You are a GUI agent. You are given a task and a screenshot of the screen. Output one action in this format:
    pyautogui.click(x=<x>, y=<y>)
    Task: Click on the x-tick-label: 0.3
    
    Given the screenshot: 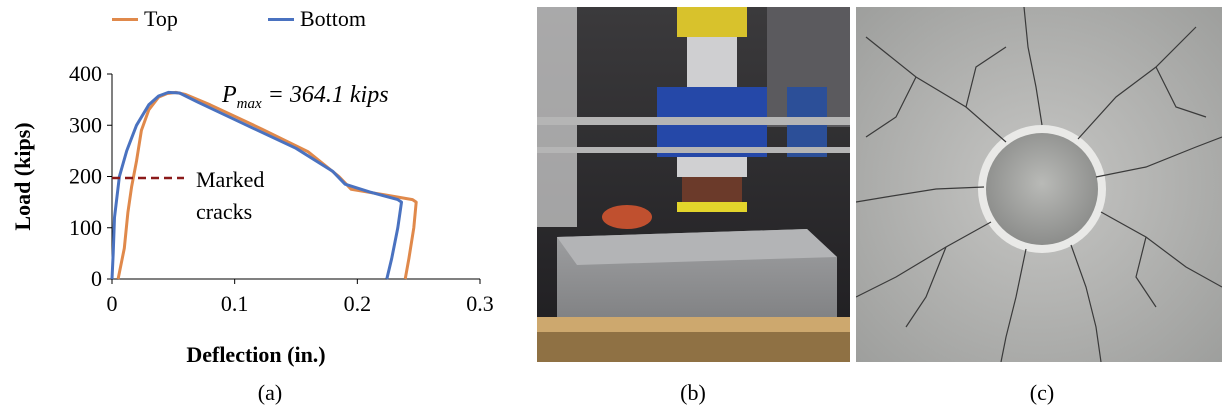 What is the action you would take?
    pyautogui.click(x=480, y=303)
    